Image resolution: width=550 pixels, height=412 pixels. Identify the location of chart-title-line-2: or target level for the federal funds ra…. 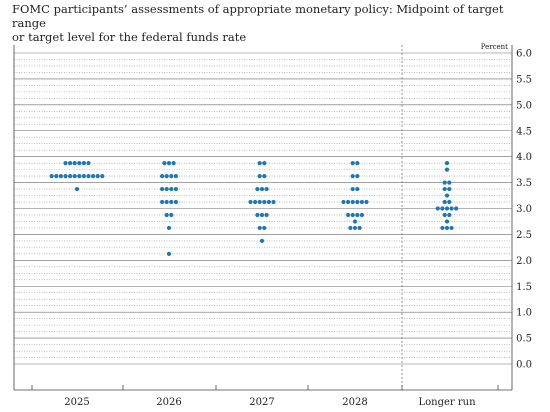
(129, 37).